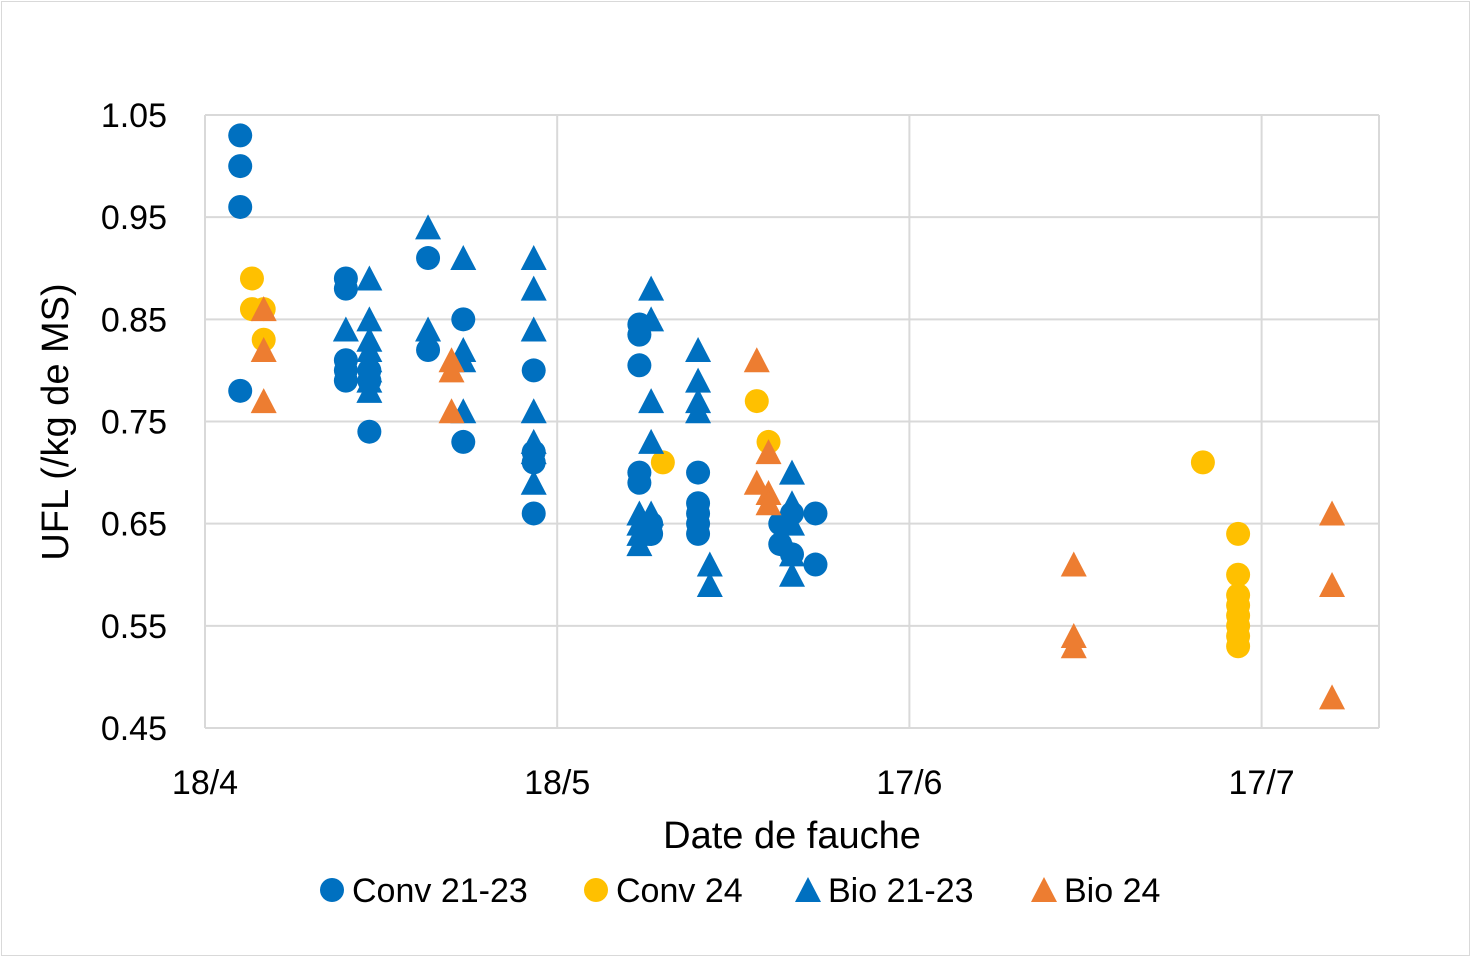 The image size is (1473, 959). Describe the element at coordinates (679, 891) in the screenshot. I see `legend-label-conv-24: Conv 24` at that location.